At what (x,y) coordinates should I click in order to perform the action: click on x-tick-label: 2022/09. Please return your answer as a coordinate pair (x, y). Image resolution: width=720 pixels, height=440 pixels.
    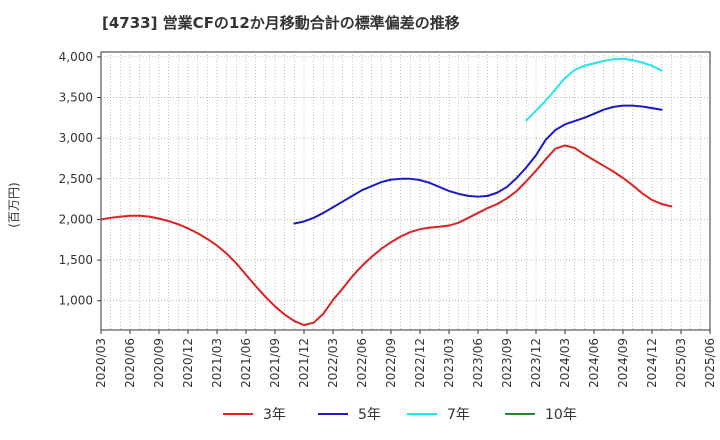
    Looking at the image, I should click on (391, 363).